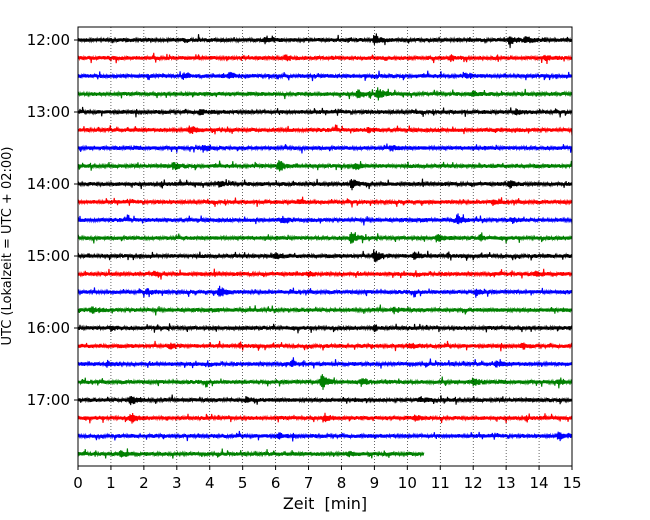 The width and height of the screenshot is (650, 520). I want to click on y-tick-label: 12:00, so click(48, 40).